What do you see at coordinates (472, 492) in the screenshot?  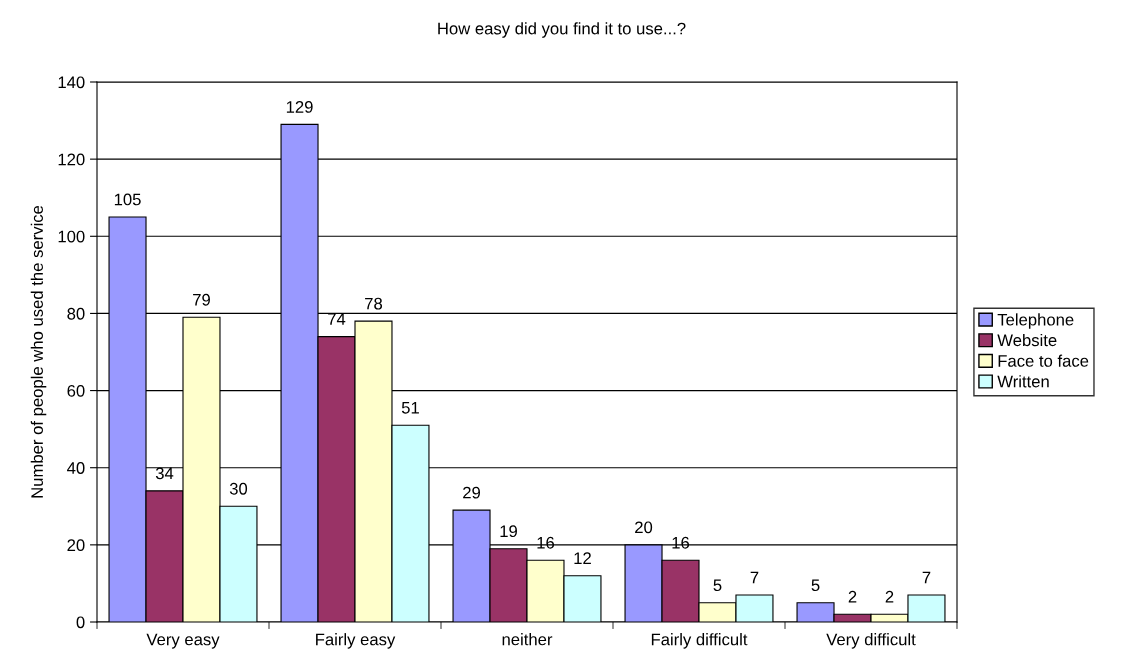 I see `data-label: 29` at bounding box center [472, 492].